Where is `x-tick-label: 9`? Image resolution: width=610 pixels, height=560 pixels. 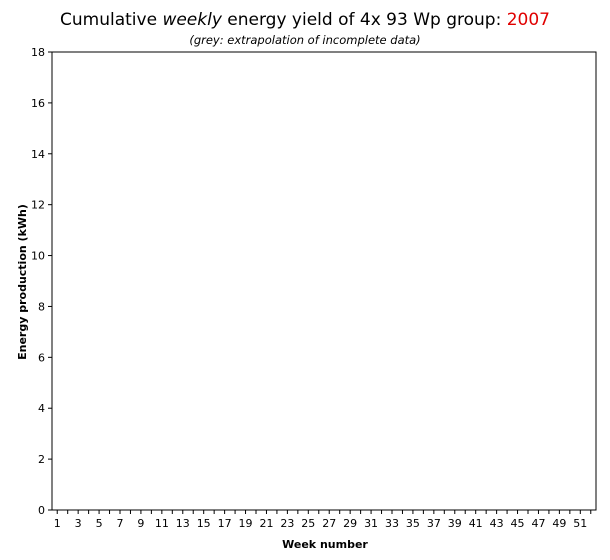
x-tick-label: 9 is located at coordinates (140, 523).